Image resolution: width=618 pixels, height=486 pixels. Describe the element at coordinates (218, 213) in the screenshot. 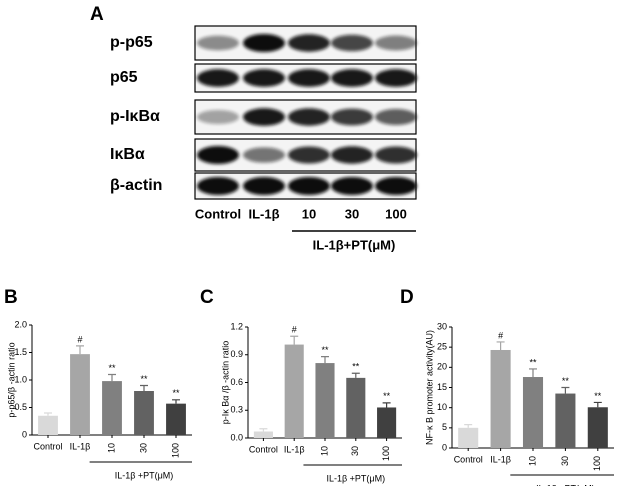

I see `lane-label: Control` at that location.